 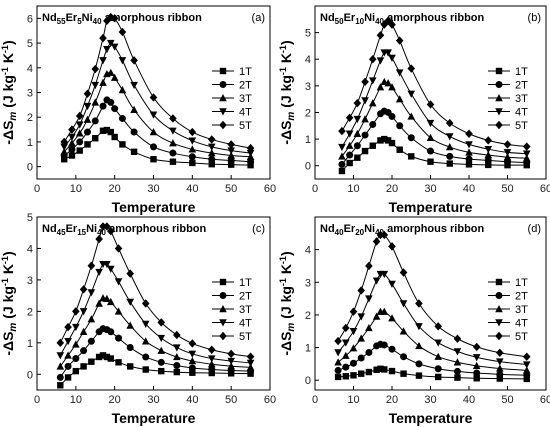 I want to click on panel-a-ytick-label: 4, so click(x=30, y=69).